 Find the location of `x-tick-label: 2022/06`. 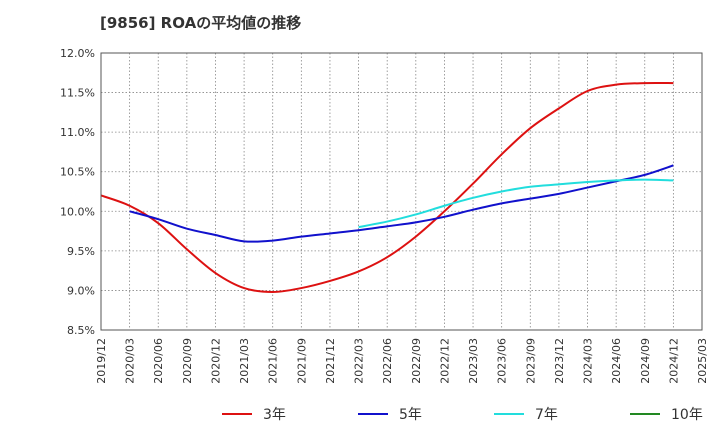

x-tick-label: 2022/06 is located at coordinates (387, 361).